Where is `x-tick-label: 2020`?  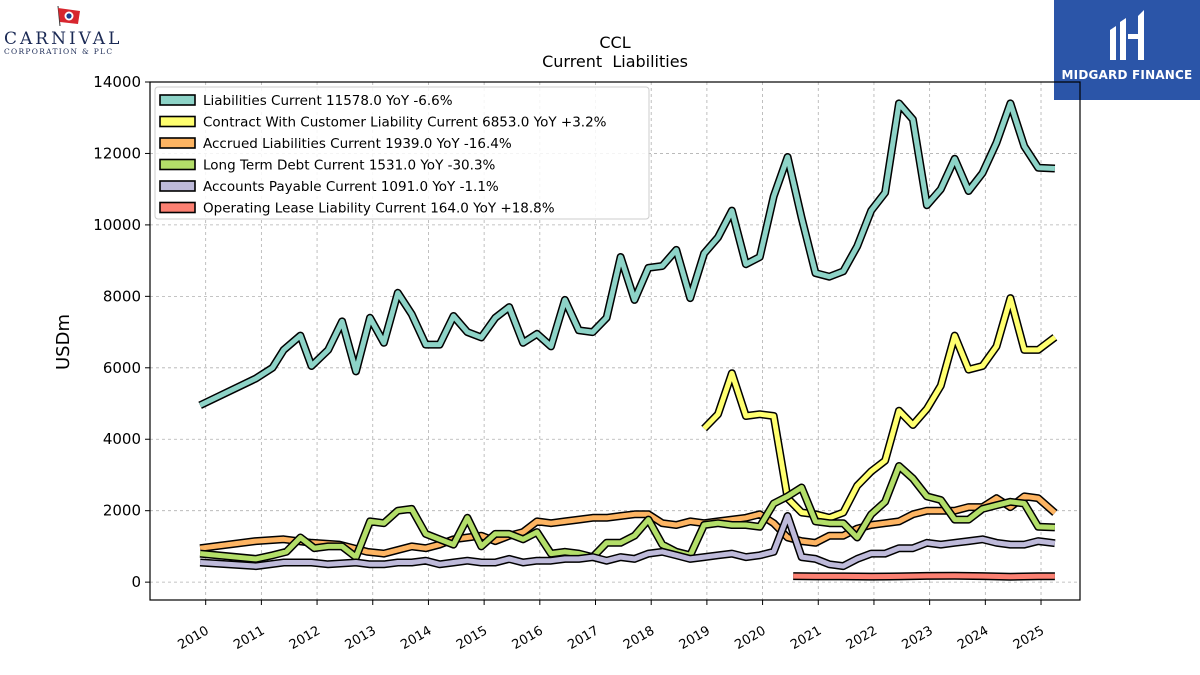
x-tick-label: 2020 is located at coordinates (750, 638).